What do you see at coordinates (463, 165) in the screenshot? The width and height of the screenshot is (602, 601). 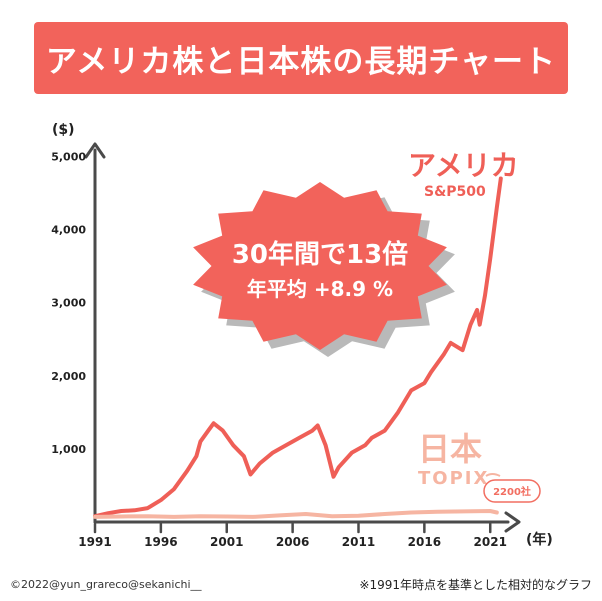 I see `us-name-label: アメリカ` at bounding box center [463, 165].